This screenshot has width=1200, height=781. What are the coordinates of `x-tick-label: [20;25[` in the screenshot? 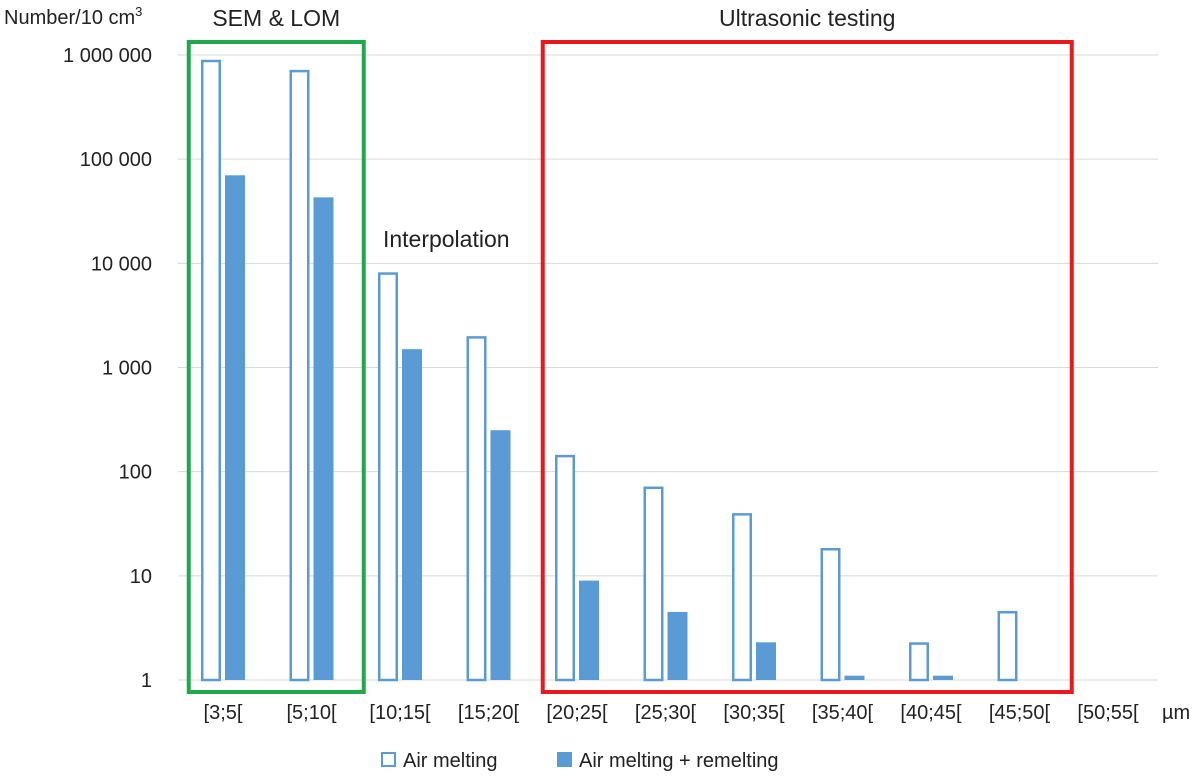 It's located at (577, 713).